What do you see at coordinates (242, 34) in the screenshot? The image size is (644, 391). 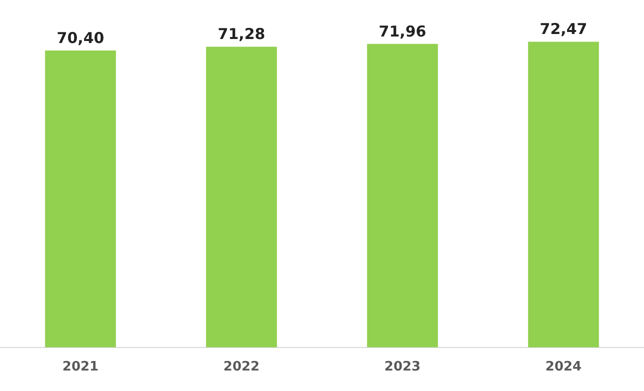 I see `data-label: 71,28` at bounding box center [242, 34].